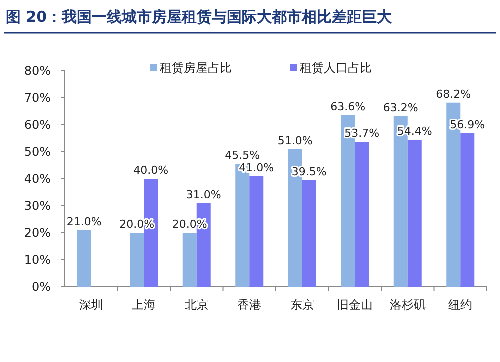 Image resolution: width=500 pixels, height=362 pixels. I want to click on legend-label: 租赁房屋占比, so click(196, 68).